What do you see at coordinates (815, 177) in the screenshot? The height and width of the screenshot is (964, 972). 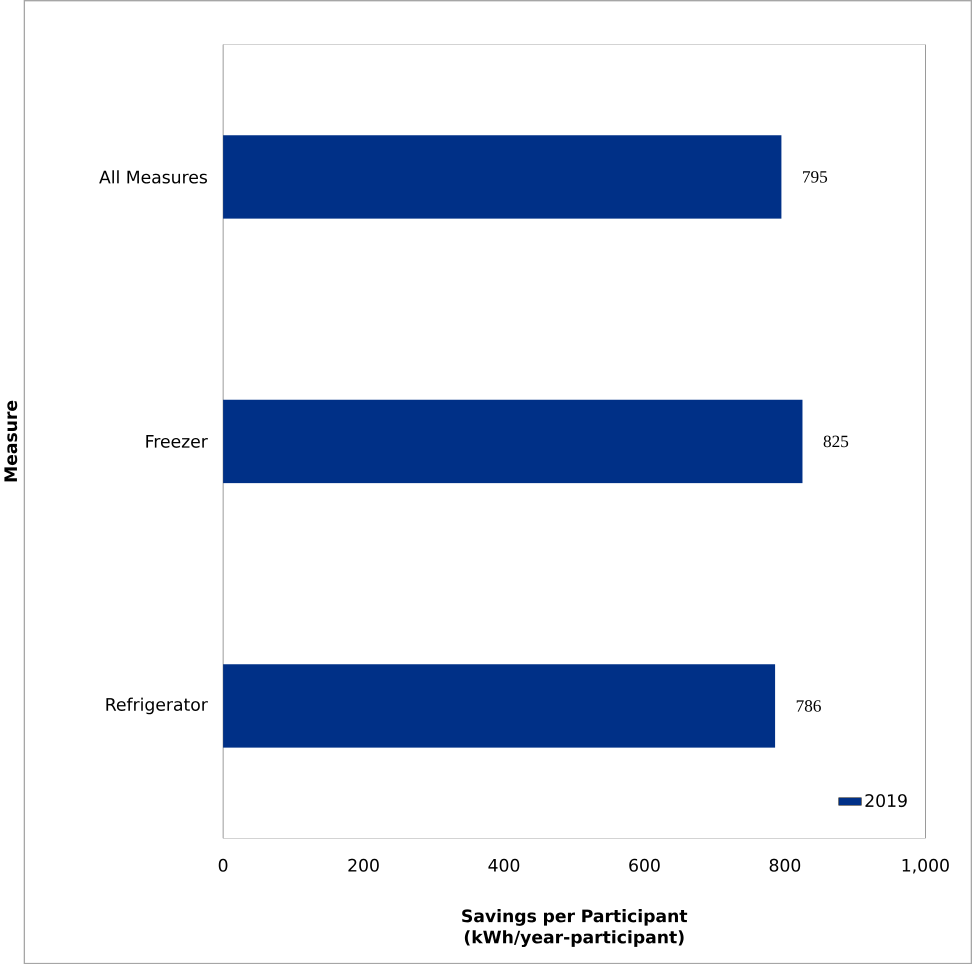 I see `data-label: 795` at bounding box center [815, 177].